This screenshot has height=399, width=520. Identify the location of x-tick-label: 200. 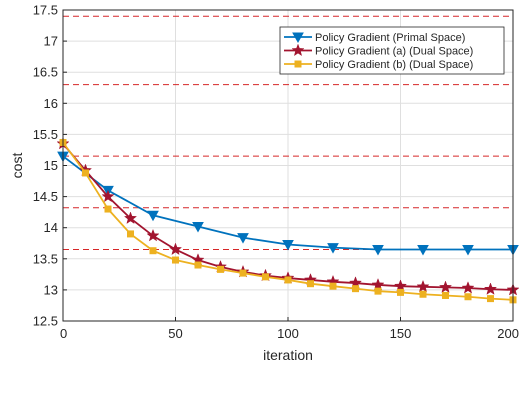
(508, 333).